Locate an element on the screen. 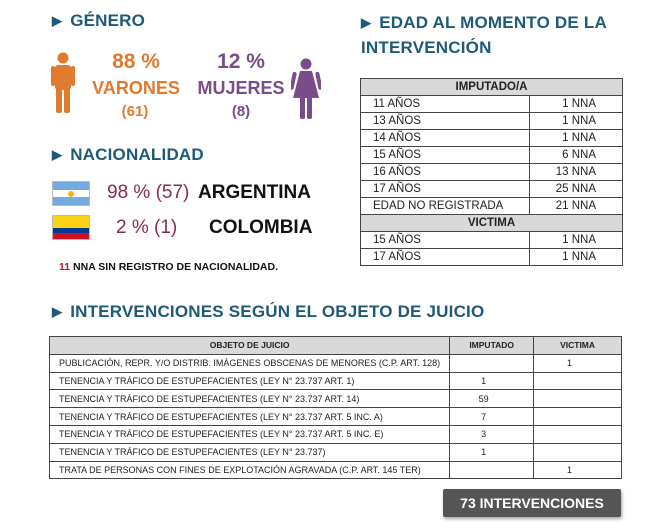  table-row: 11 AÑOS 1 NNA is located at coordinates (492, 104).